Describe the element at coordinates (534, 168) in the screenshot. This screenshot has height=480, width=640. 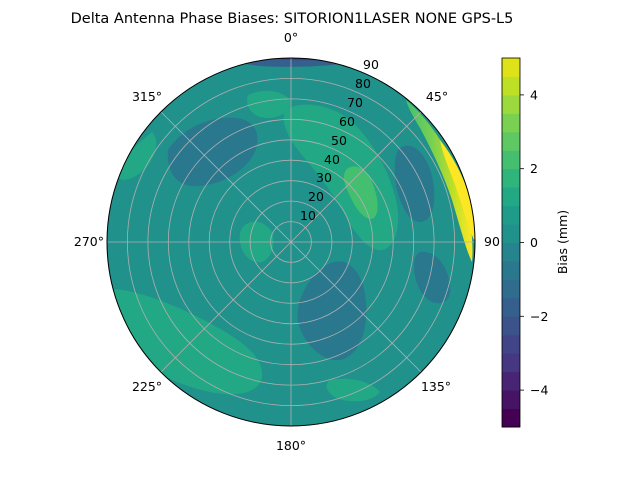
I see `colorbar-tick-label: 2` at that location.